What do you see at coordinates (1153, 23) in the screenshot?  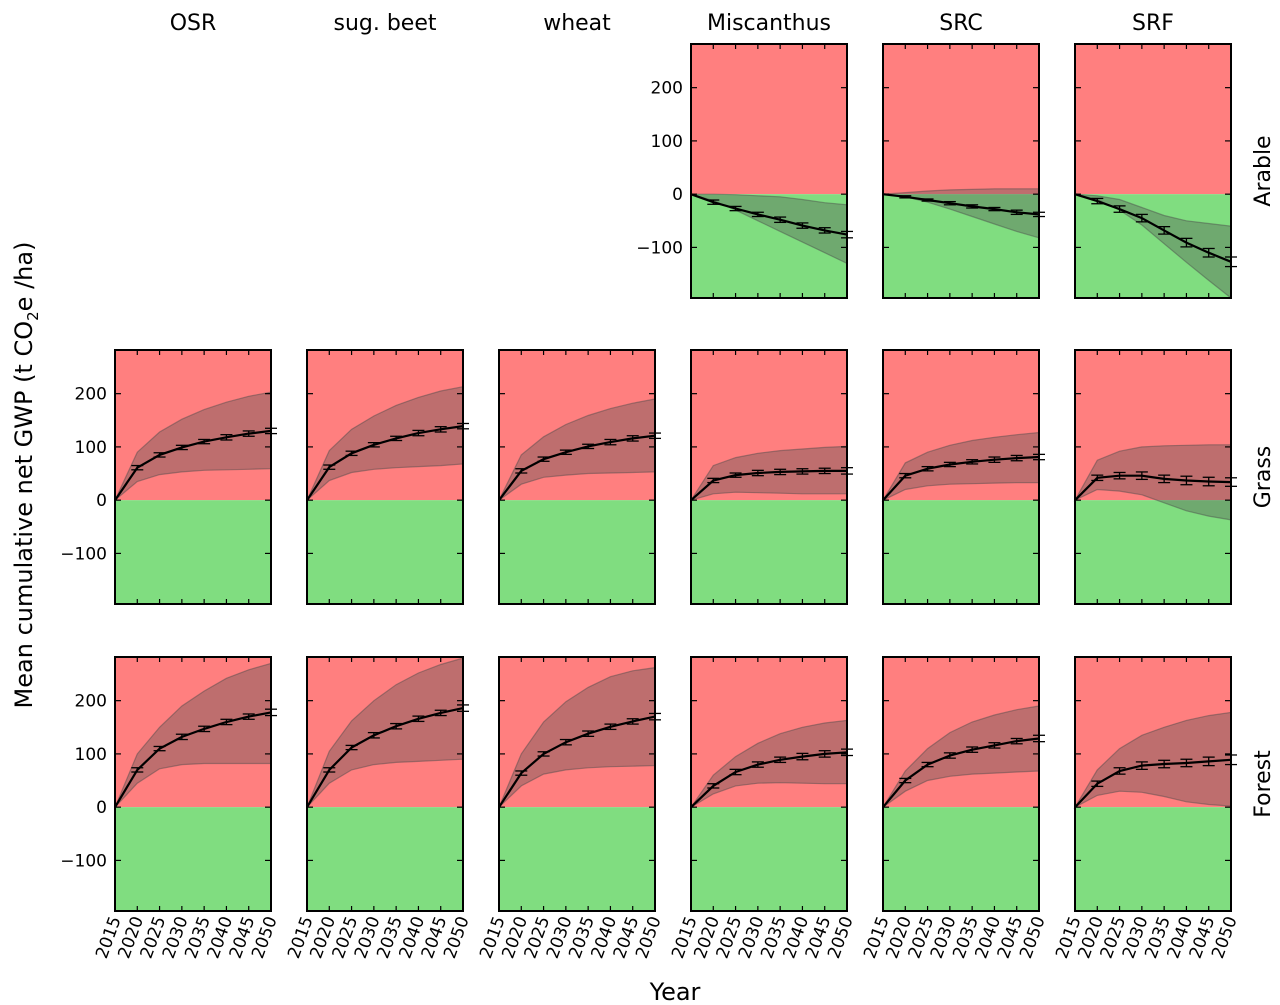 I see `column-title-srf: SRF` at bounding box center [1153, 23].